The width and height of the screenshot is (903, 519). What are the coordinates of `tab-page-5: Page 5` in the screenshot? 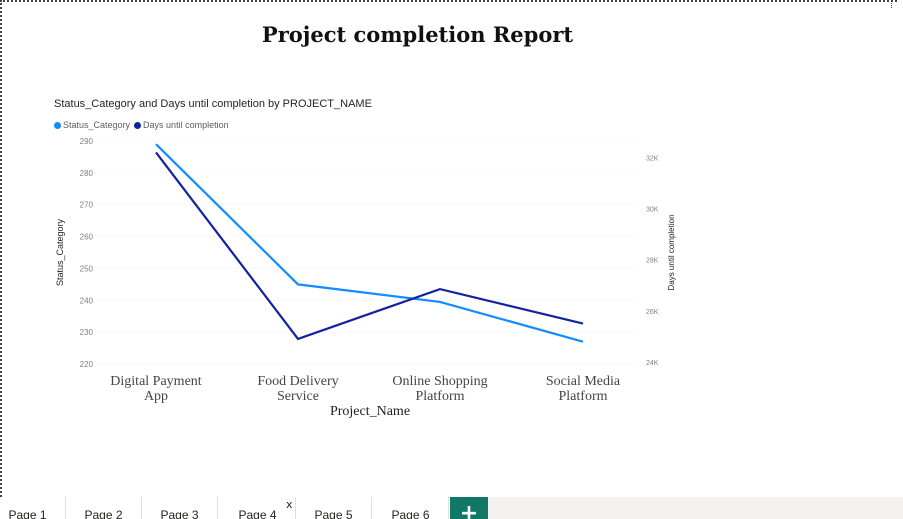 It's located at (334, 508).